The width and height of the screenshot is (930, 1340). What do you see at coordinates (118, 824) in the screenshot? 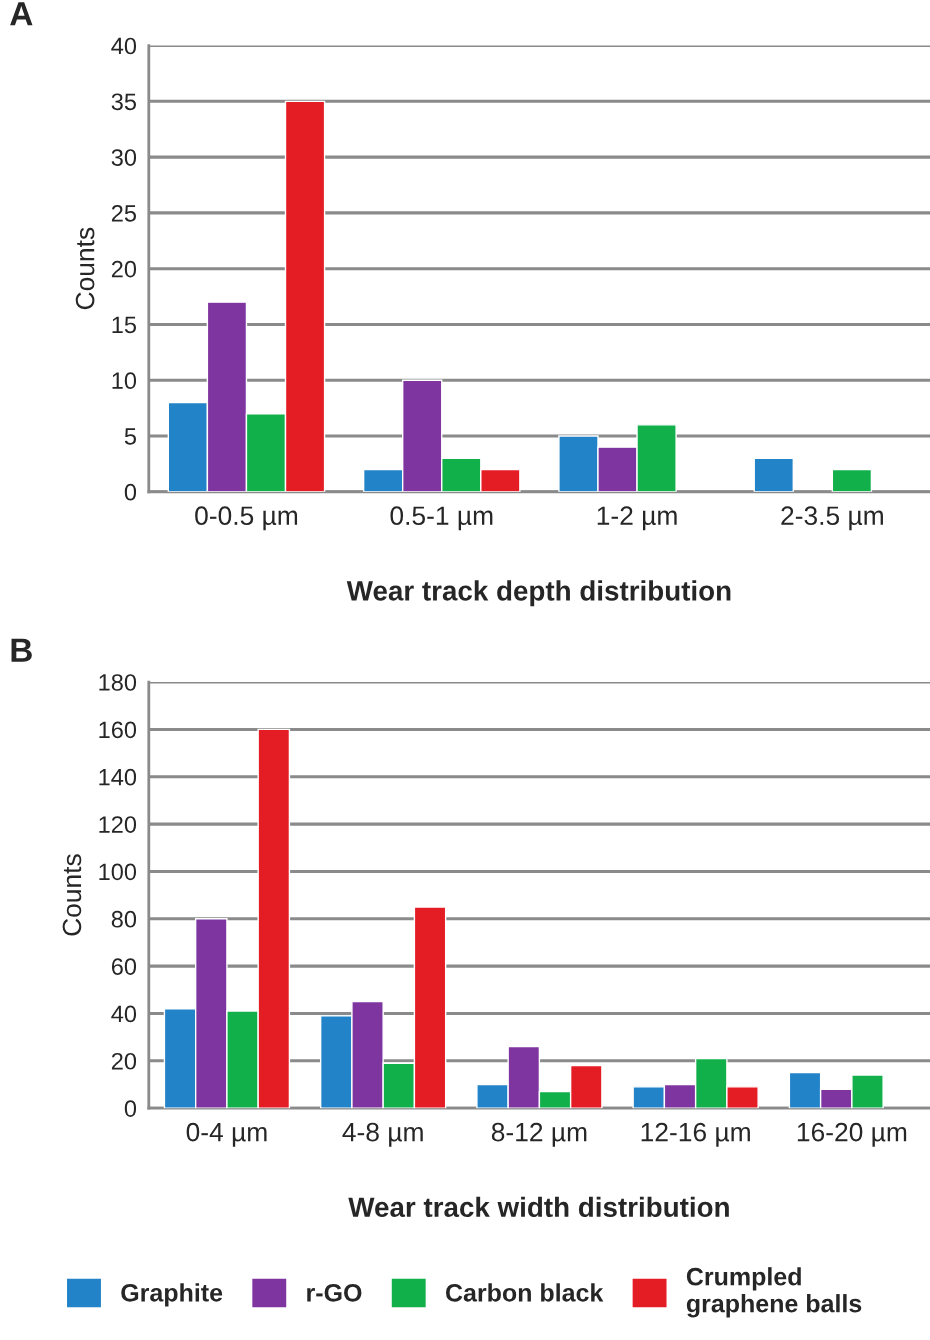
I see `y-tick-label: 120` at bounding box center [118, 824].